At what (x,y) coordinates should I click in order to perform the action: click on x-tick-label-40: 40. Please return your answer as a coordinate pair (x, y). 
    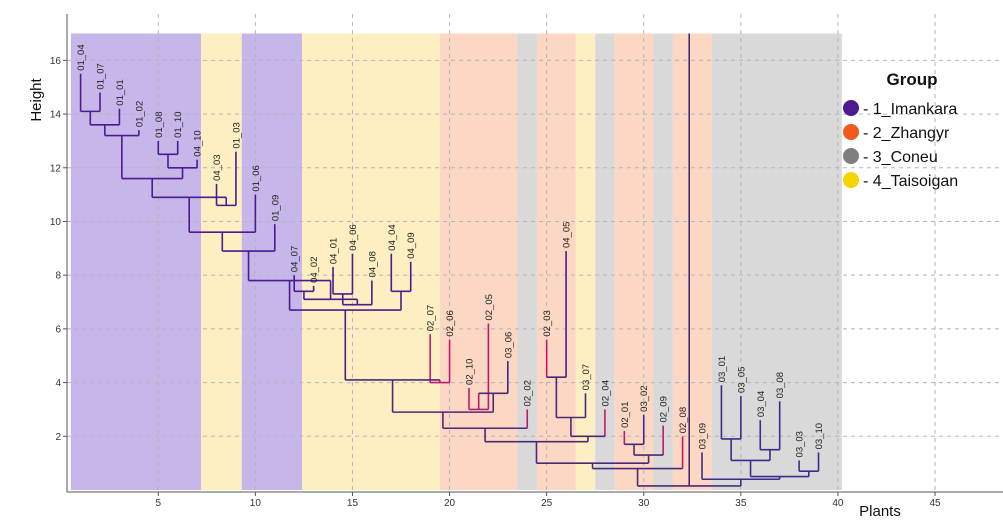
    Looking at the image, I should click on (838, 503).